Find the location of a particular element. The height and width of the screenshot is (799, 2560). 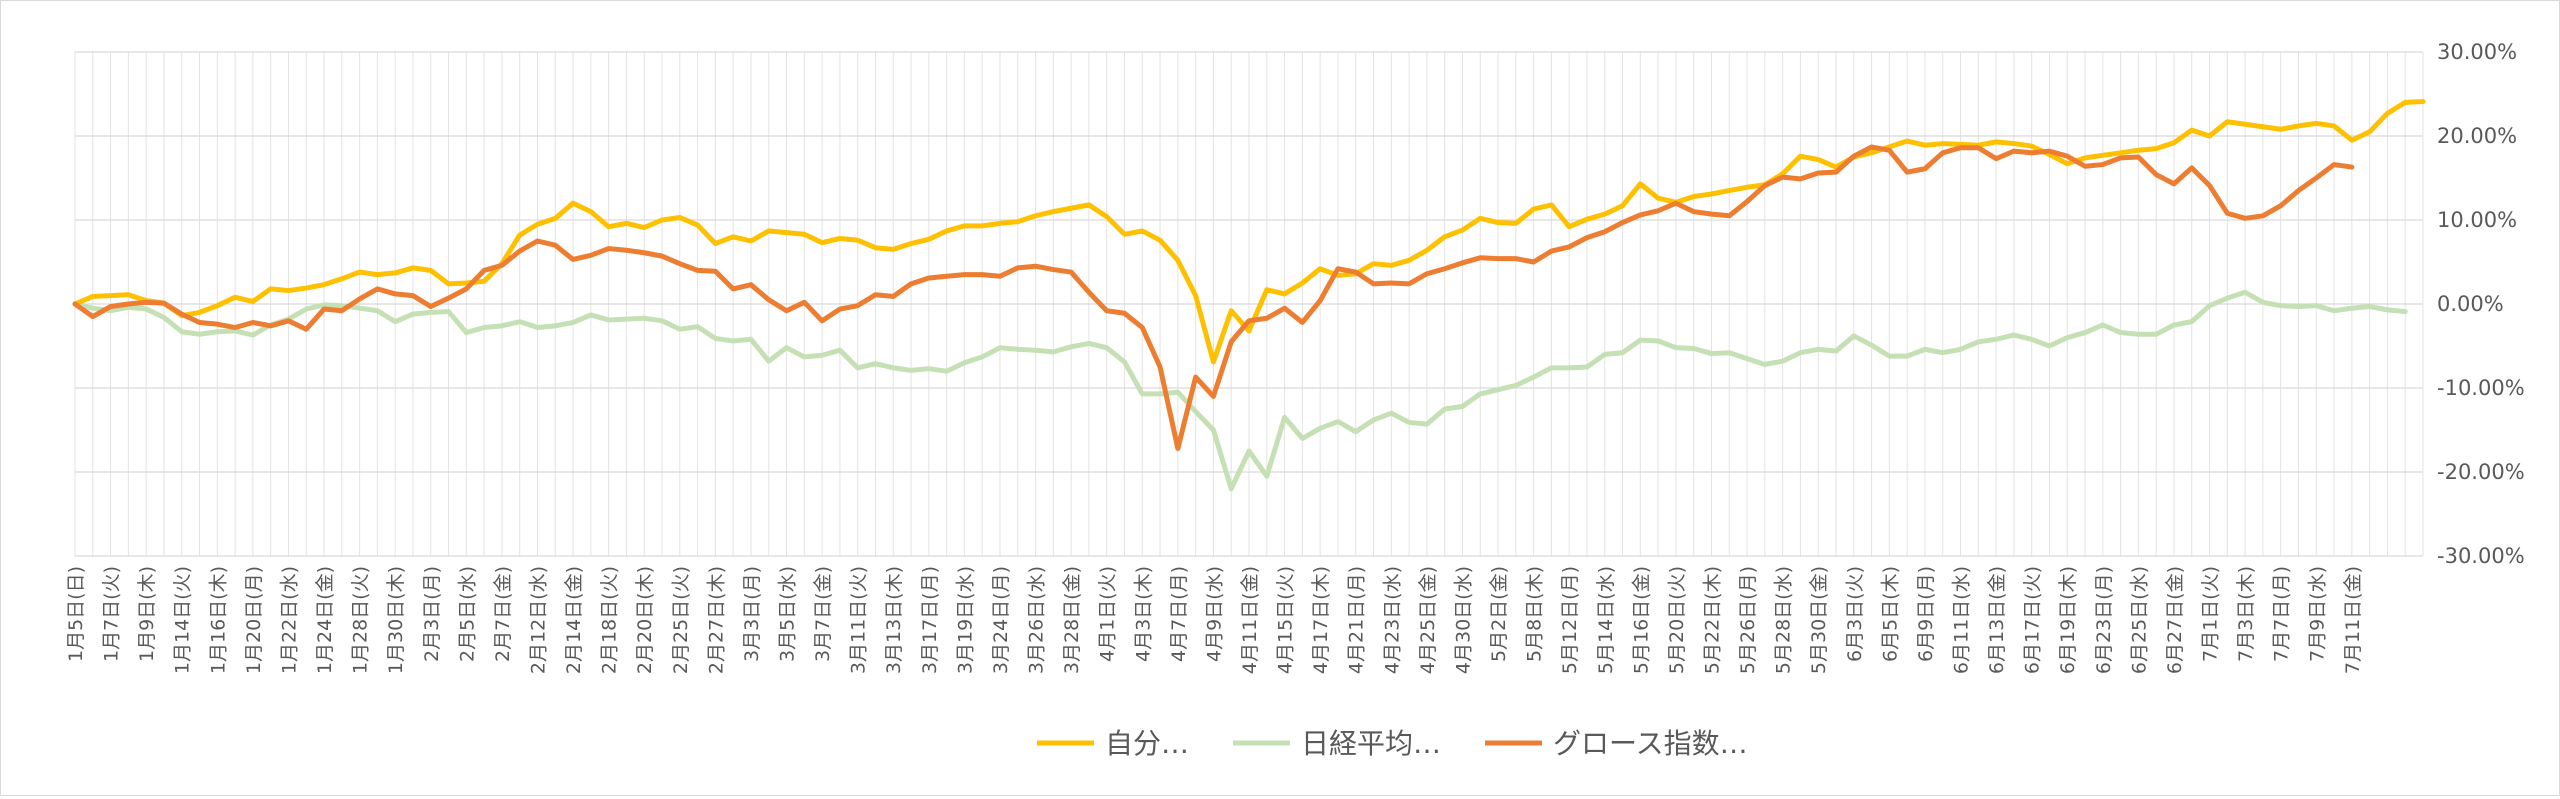

x-tick-label: 4月1日(火) is located at coordinates (1108, 614).